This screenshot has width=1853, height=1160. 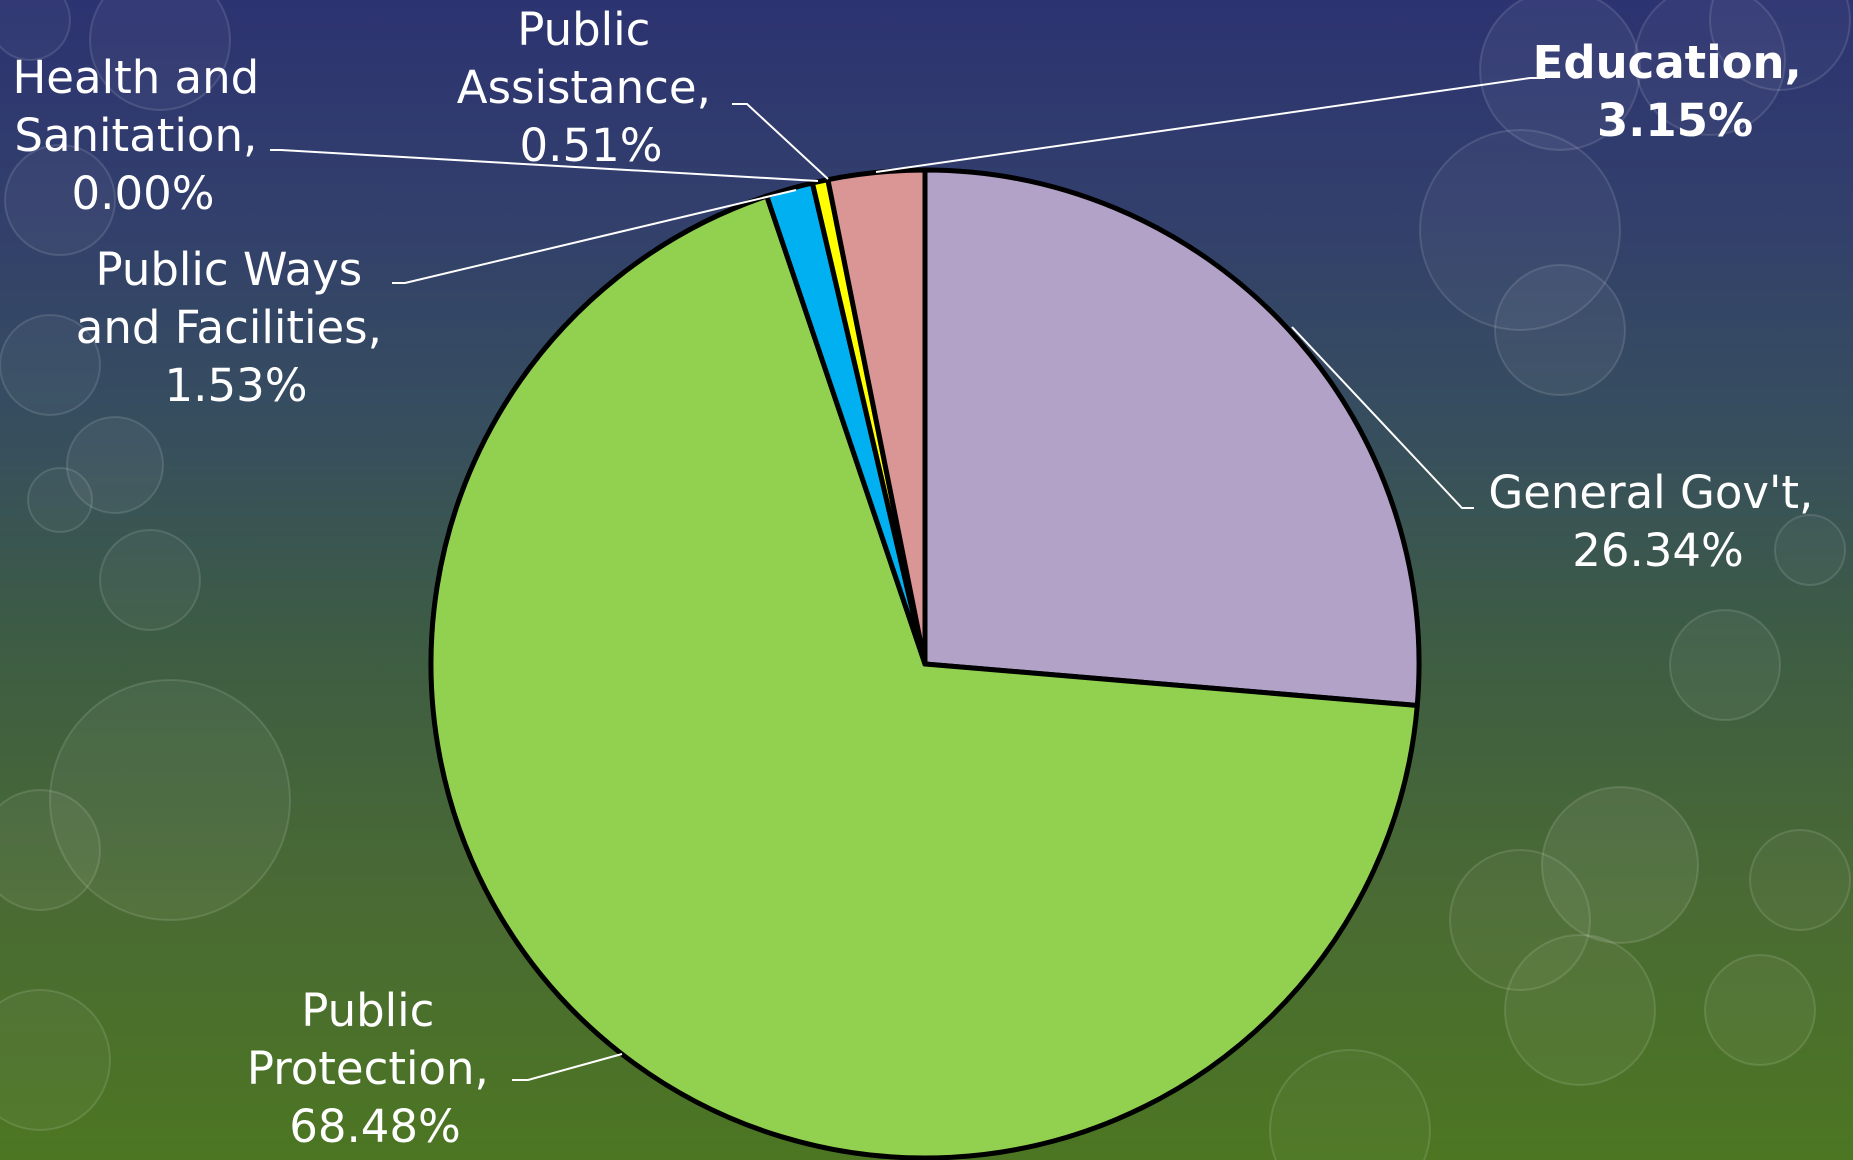 I want to click on data-label-general-govt: General Gov't, 26.34%, so click(x=1657, y=521).